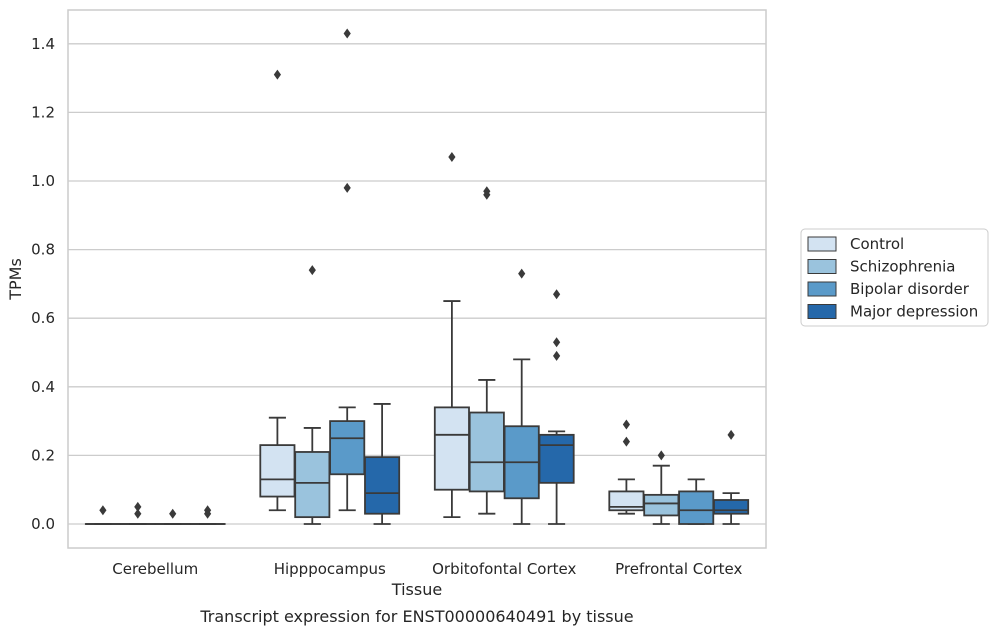  I want to click on y-tick-label: 1.4, so click(43, 44).